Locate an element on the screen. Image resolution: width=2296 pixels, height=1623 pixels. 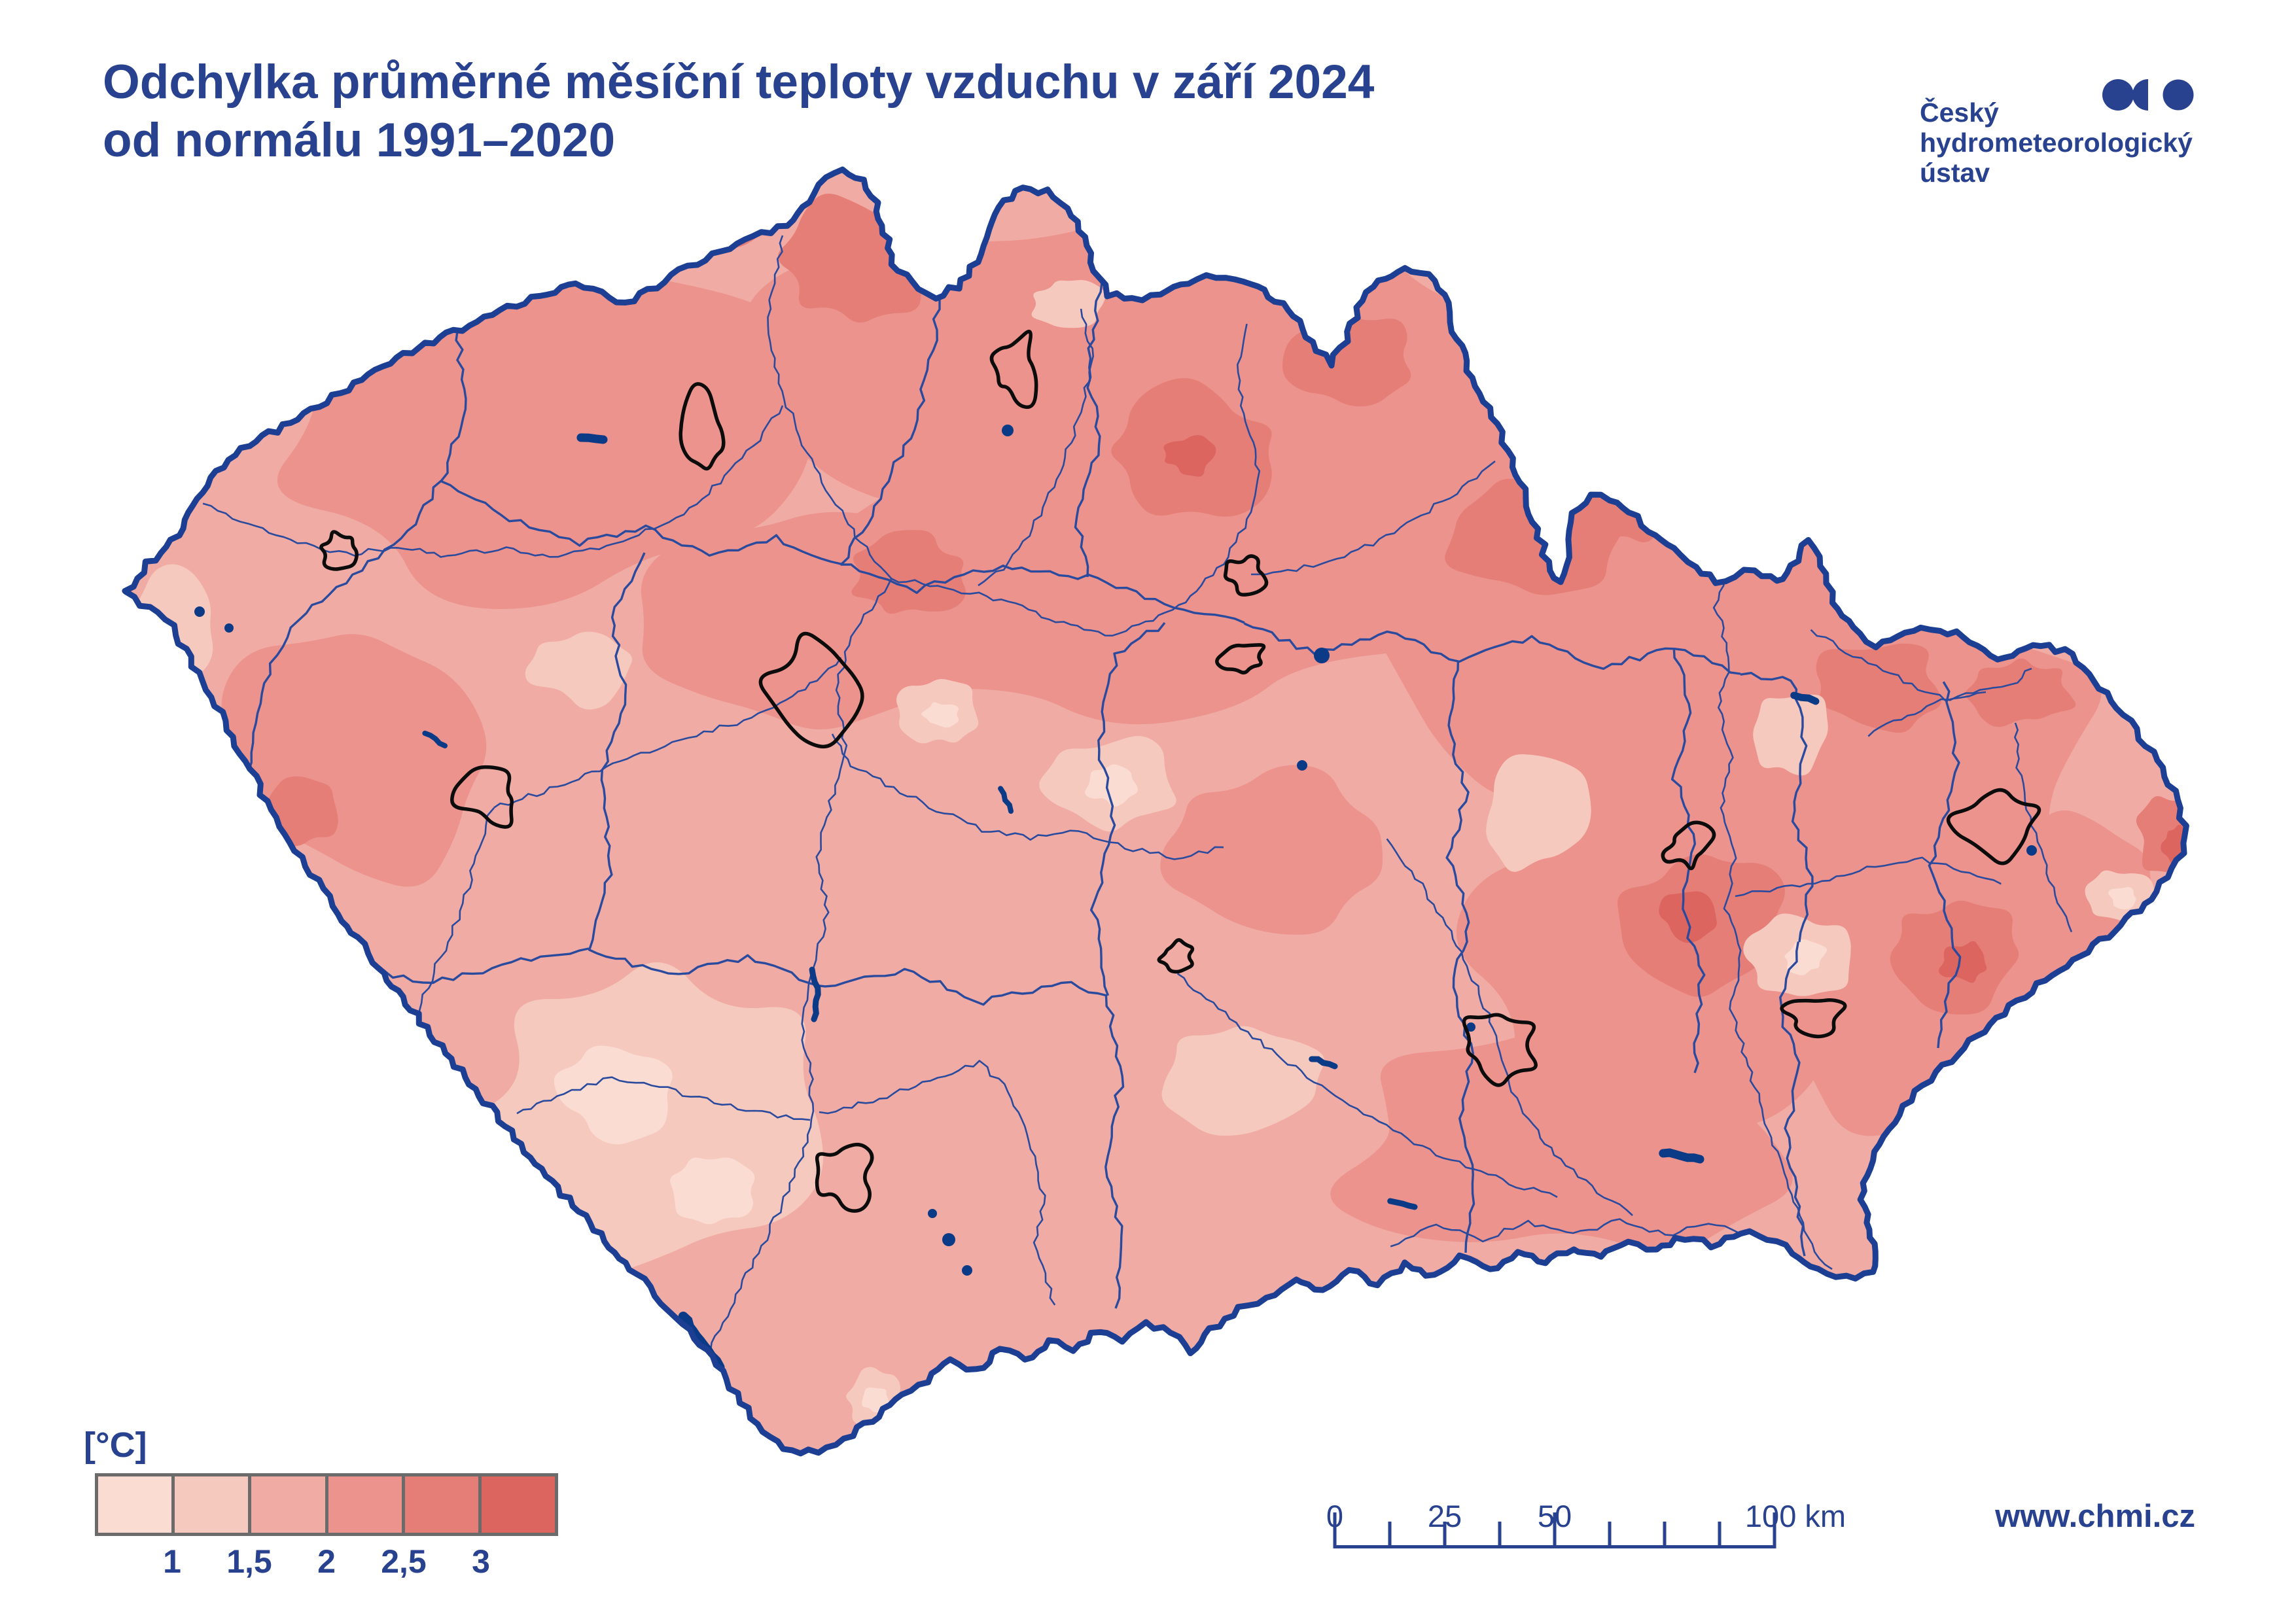
city-outline-olomouc is located at coordinates (1688, 846).